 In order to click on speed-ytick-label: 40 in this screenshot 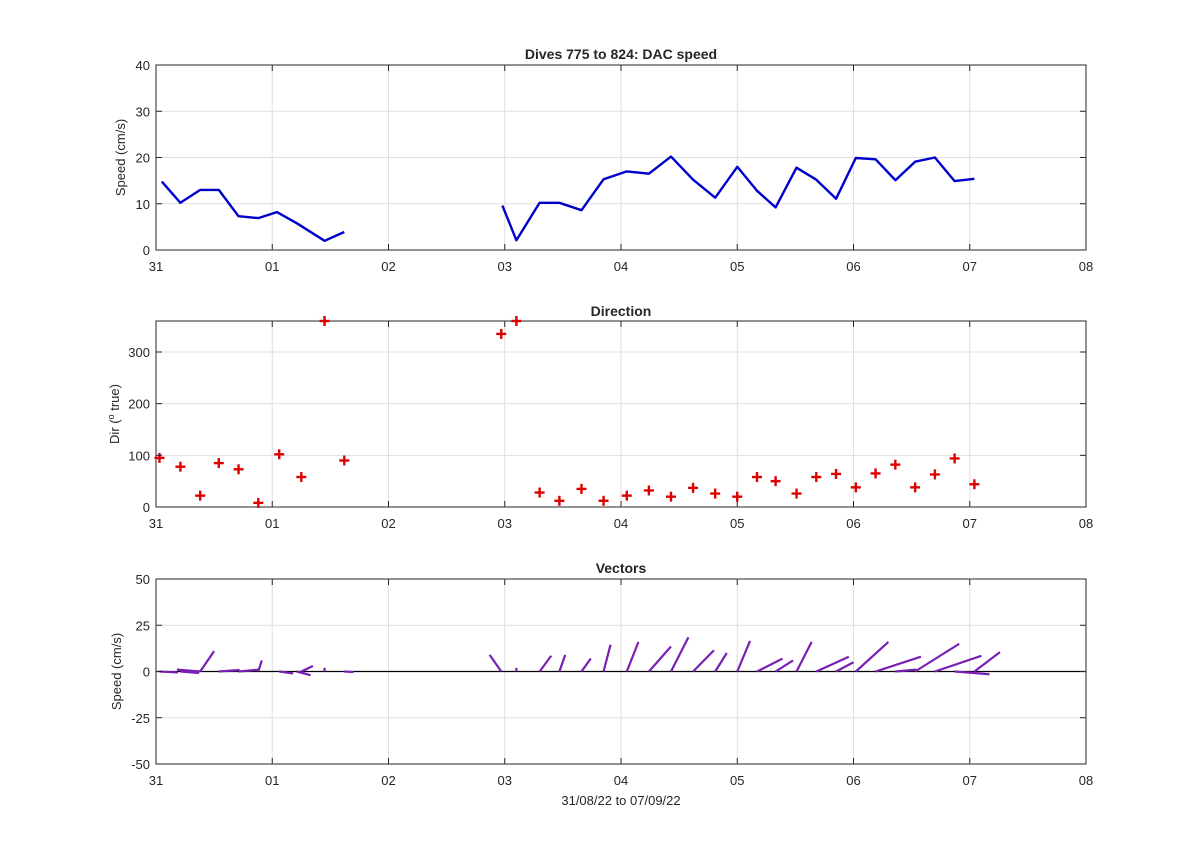, I will do `click(143, 65)`.